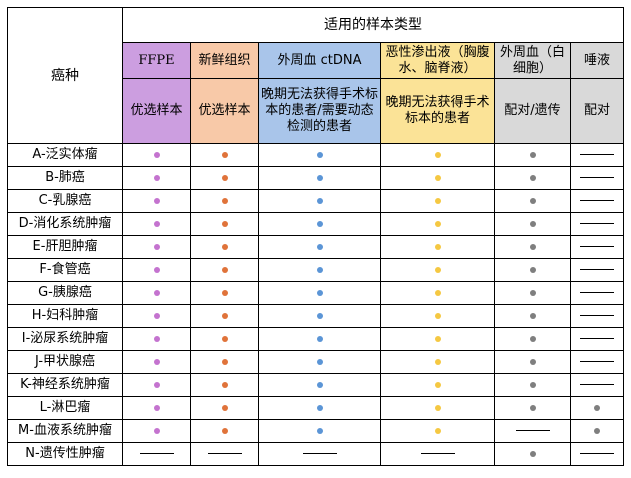 This screenshot has width=631, height=478. What do you see at coordinates (65, 201) in the screenshot?
I see `cancer-type-label: C-乳腺癌` at bounding box center [65, 201].